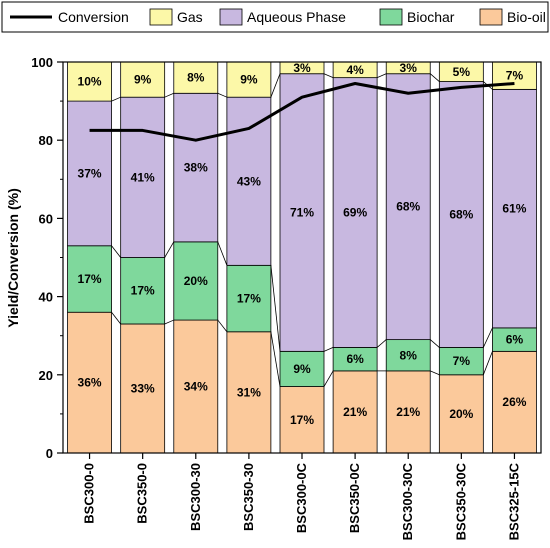  What do you see at coordinates (89, 493) in the screenshot?
I see `x-tick-label: BSC300-0` at bounding box center [89, 493].